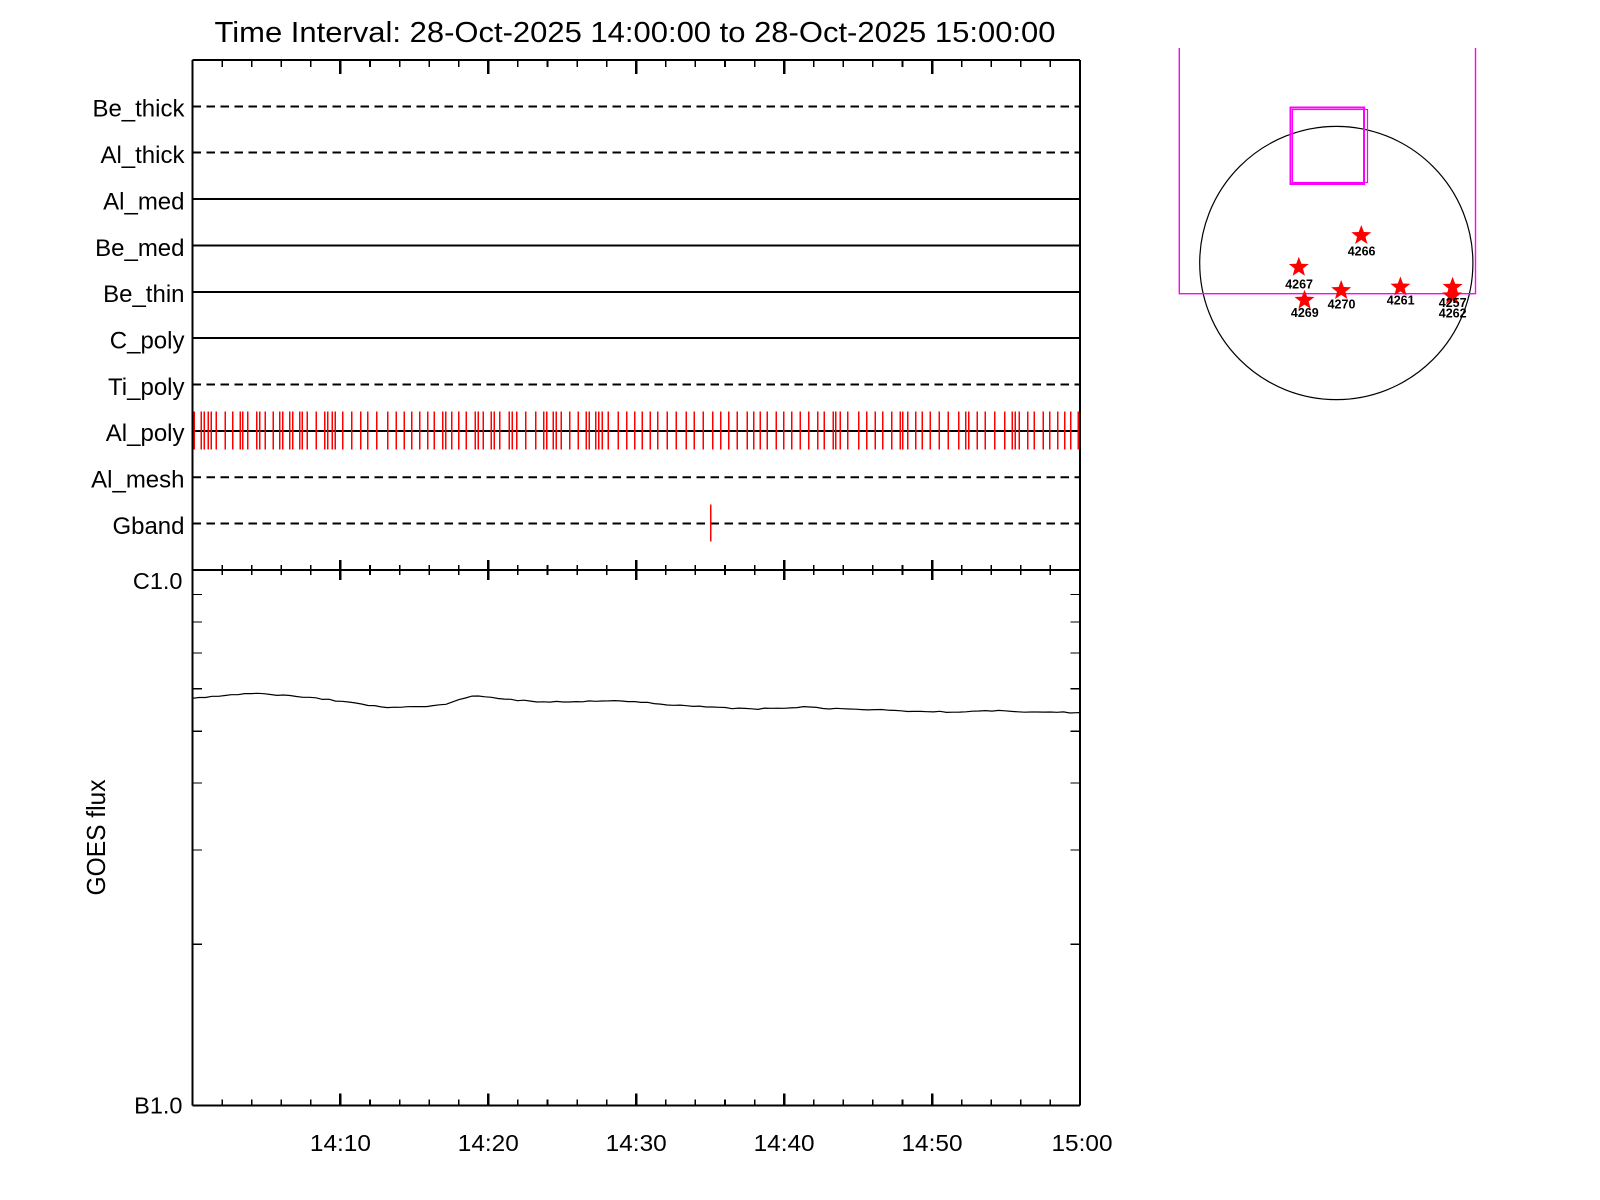 This screenshot has height=1200, width=1600. What do you see at coordinates (96, 838) in the screenshot?
I see `svg-text: GOES flux` at bounding box center [96, 838].